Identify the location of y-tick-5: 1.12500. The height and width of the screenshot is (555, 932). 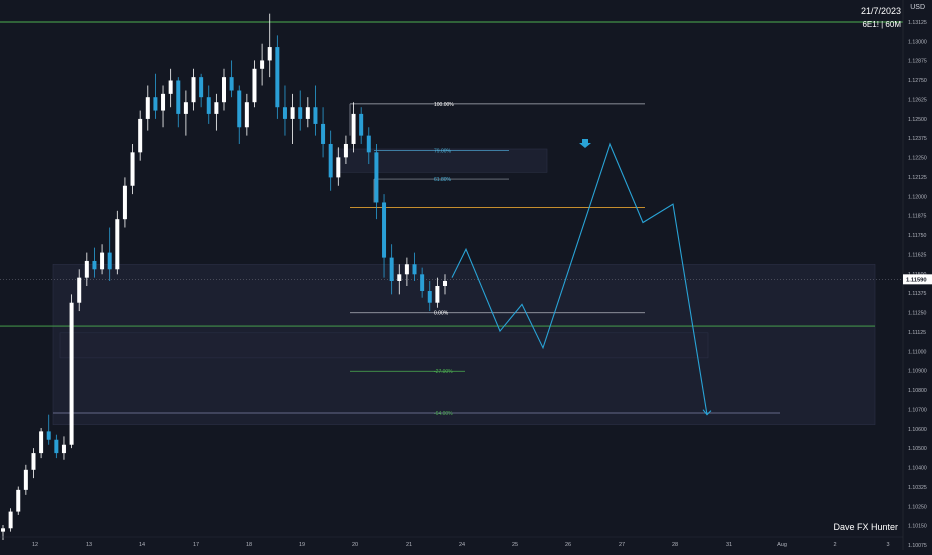
(917, 120).